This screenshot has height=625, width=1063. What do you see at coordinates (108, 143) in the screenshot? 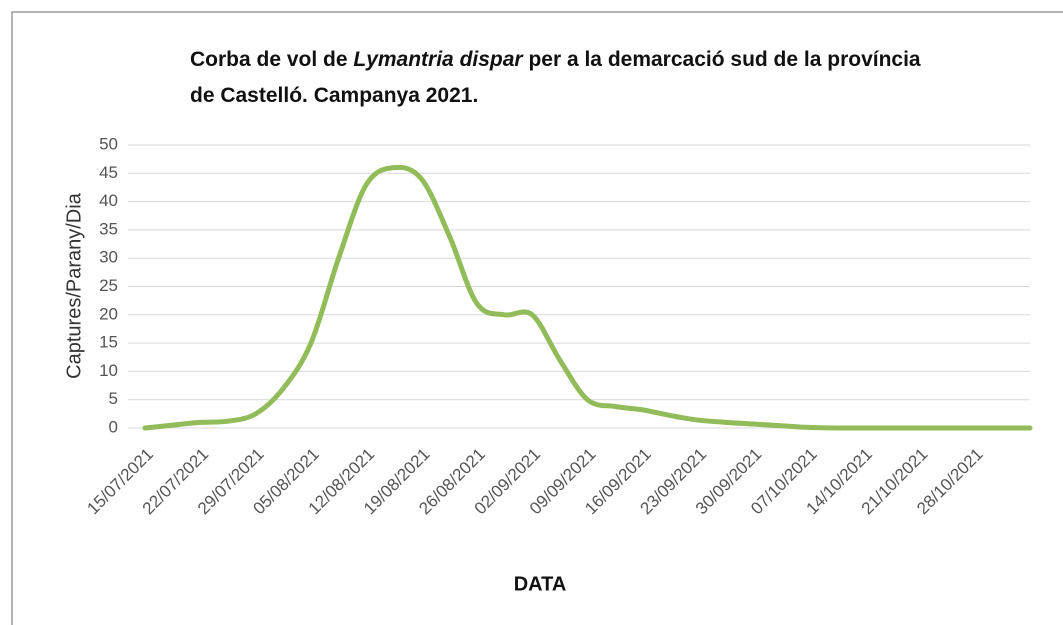
I see `y-tick-label: 50` at bounding box center [108, 143].